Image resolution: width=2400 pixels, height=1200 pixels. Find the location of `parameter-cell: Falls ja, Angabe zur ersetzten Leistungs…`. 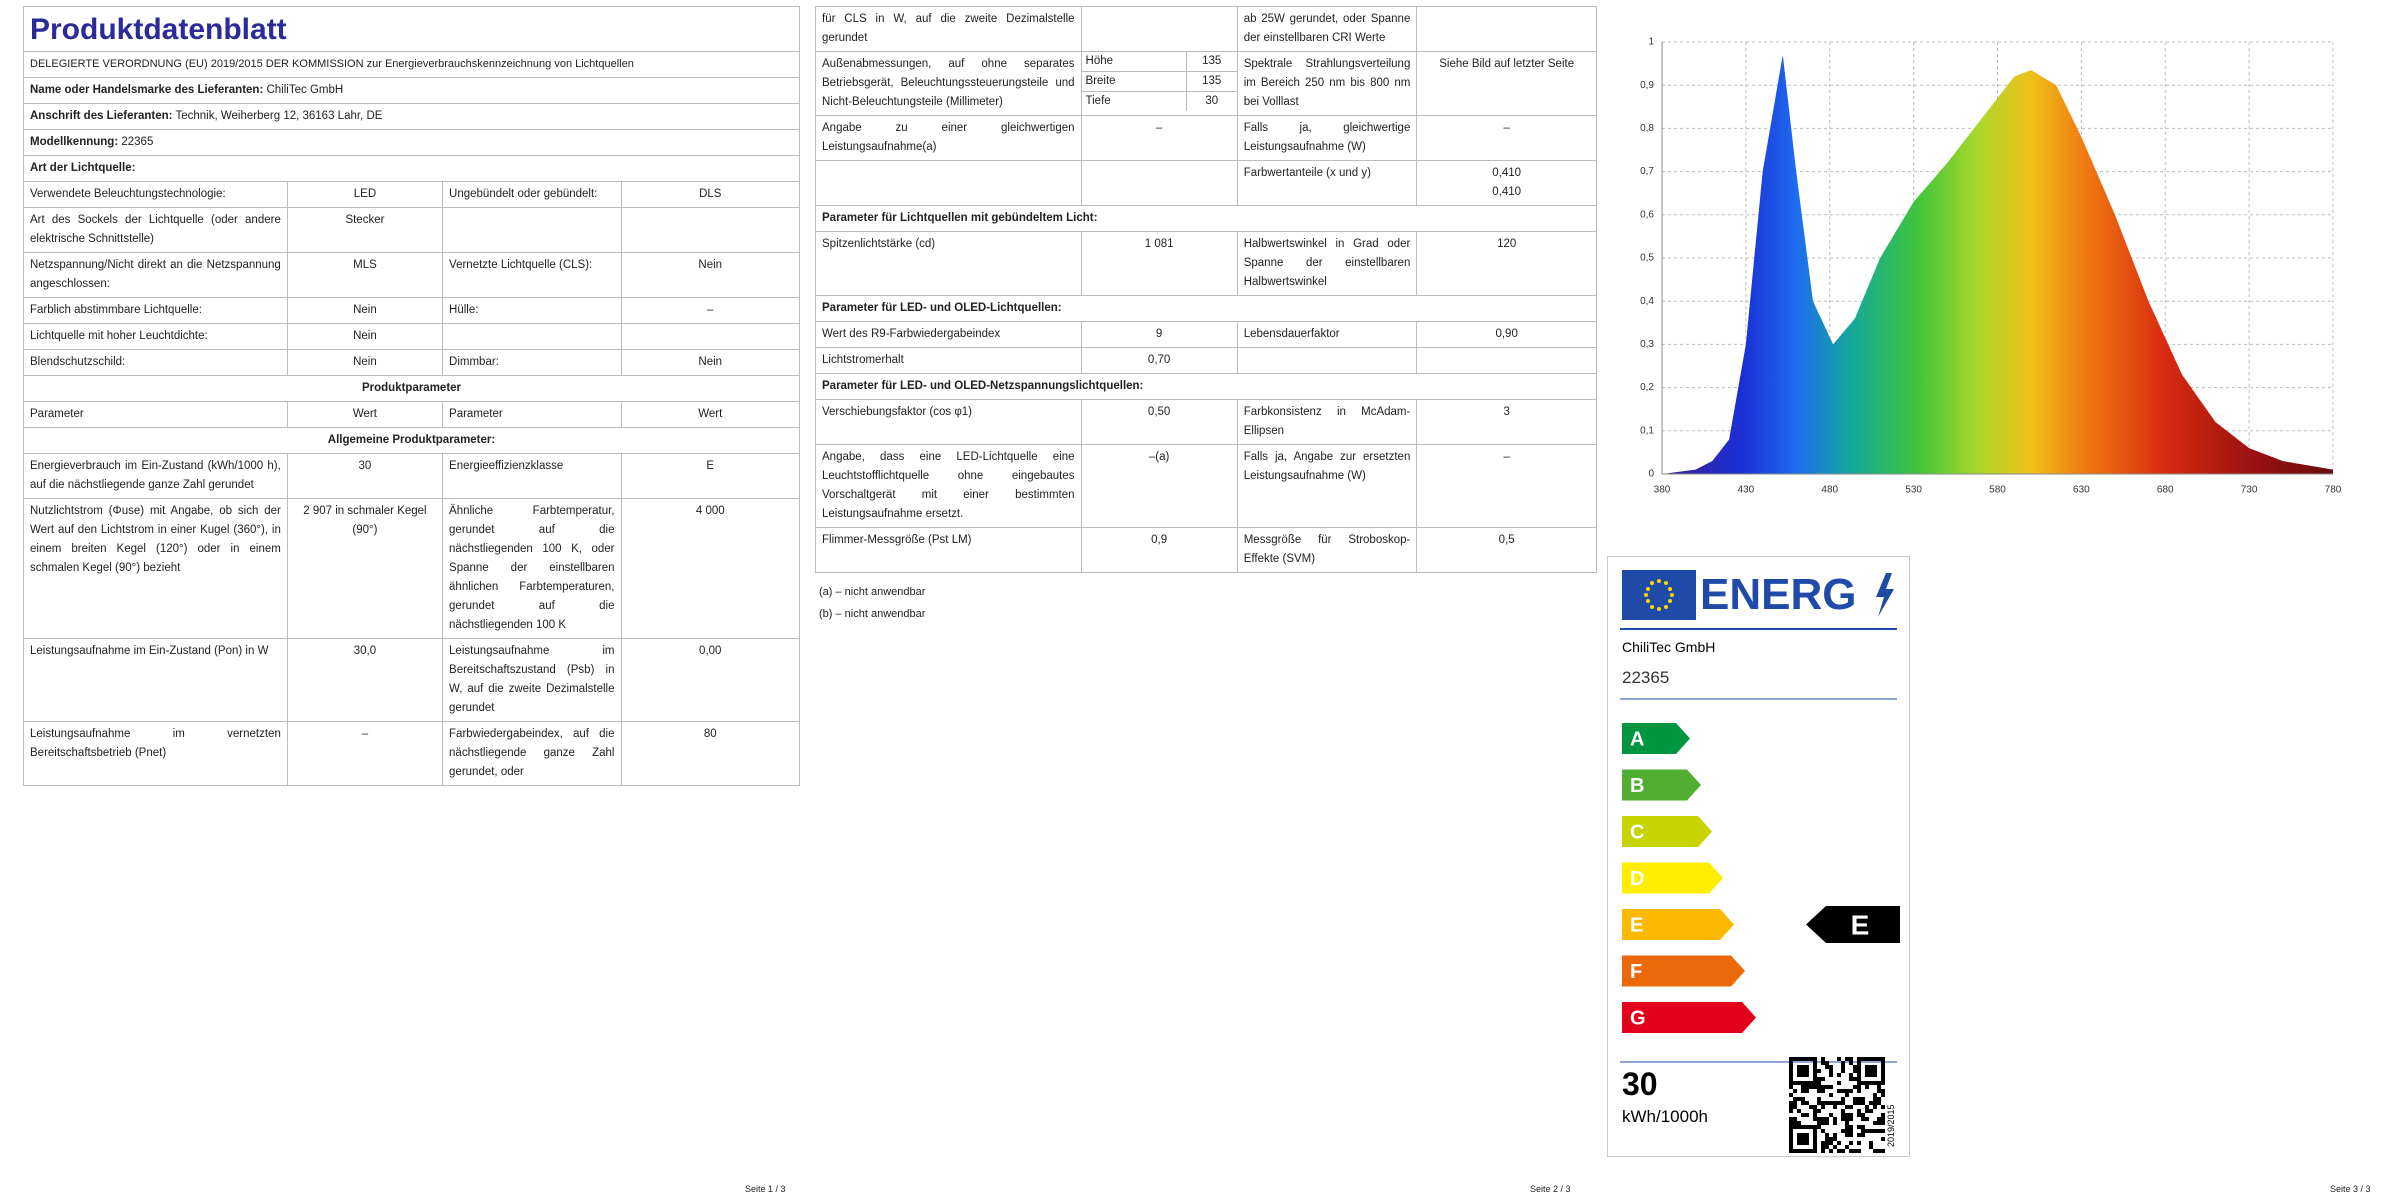

parameter-cell: Falls ja, Angabe zur ersetzten Leistungs… is located at coordinates (1327, 486).